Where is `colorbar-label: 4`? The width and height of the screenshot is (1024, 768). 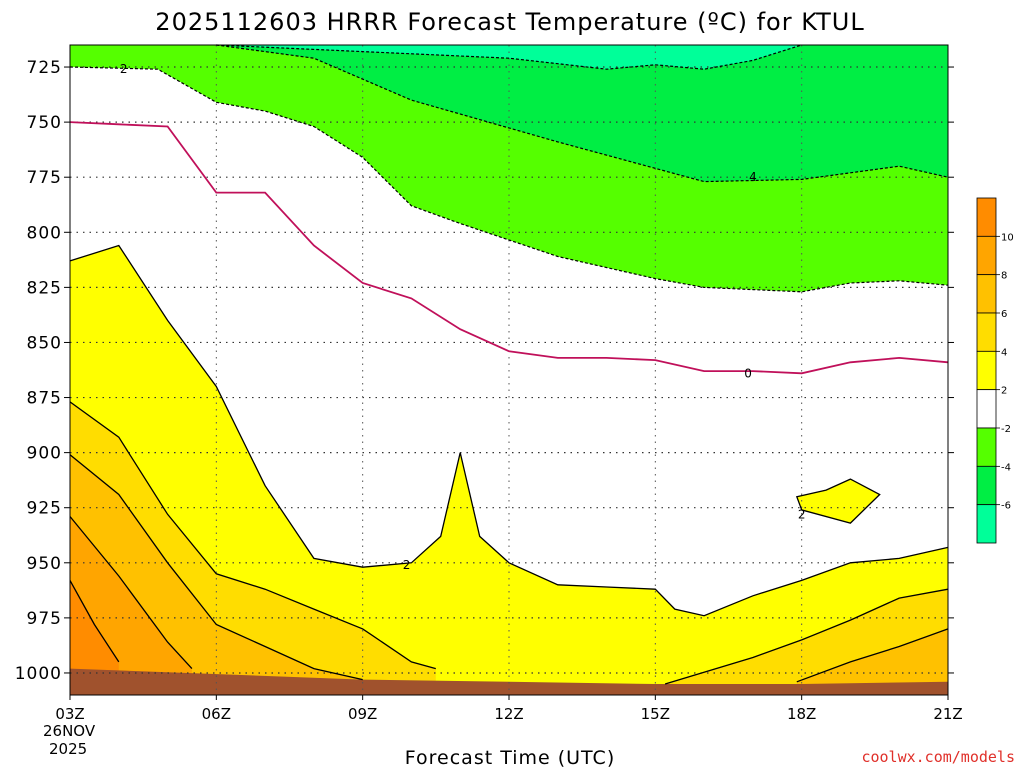 colorbar-label: 4 is located at coordinates (1004, 352).